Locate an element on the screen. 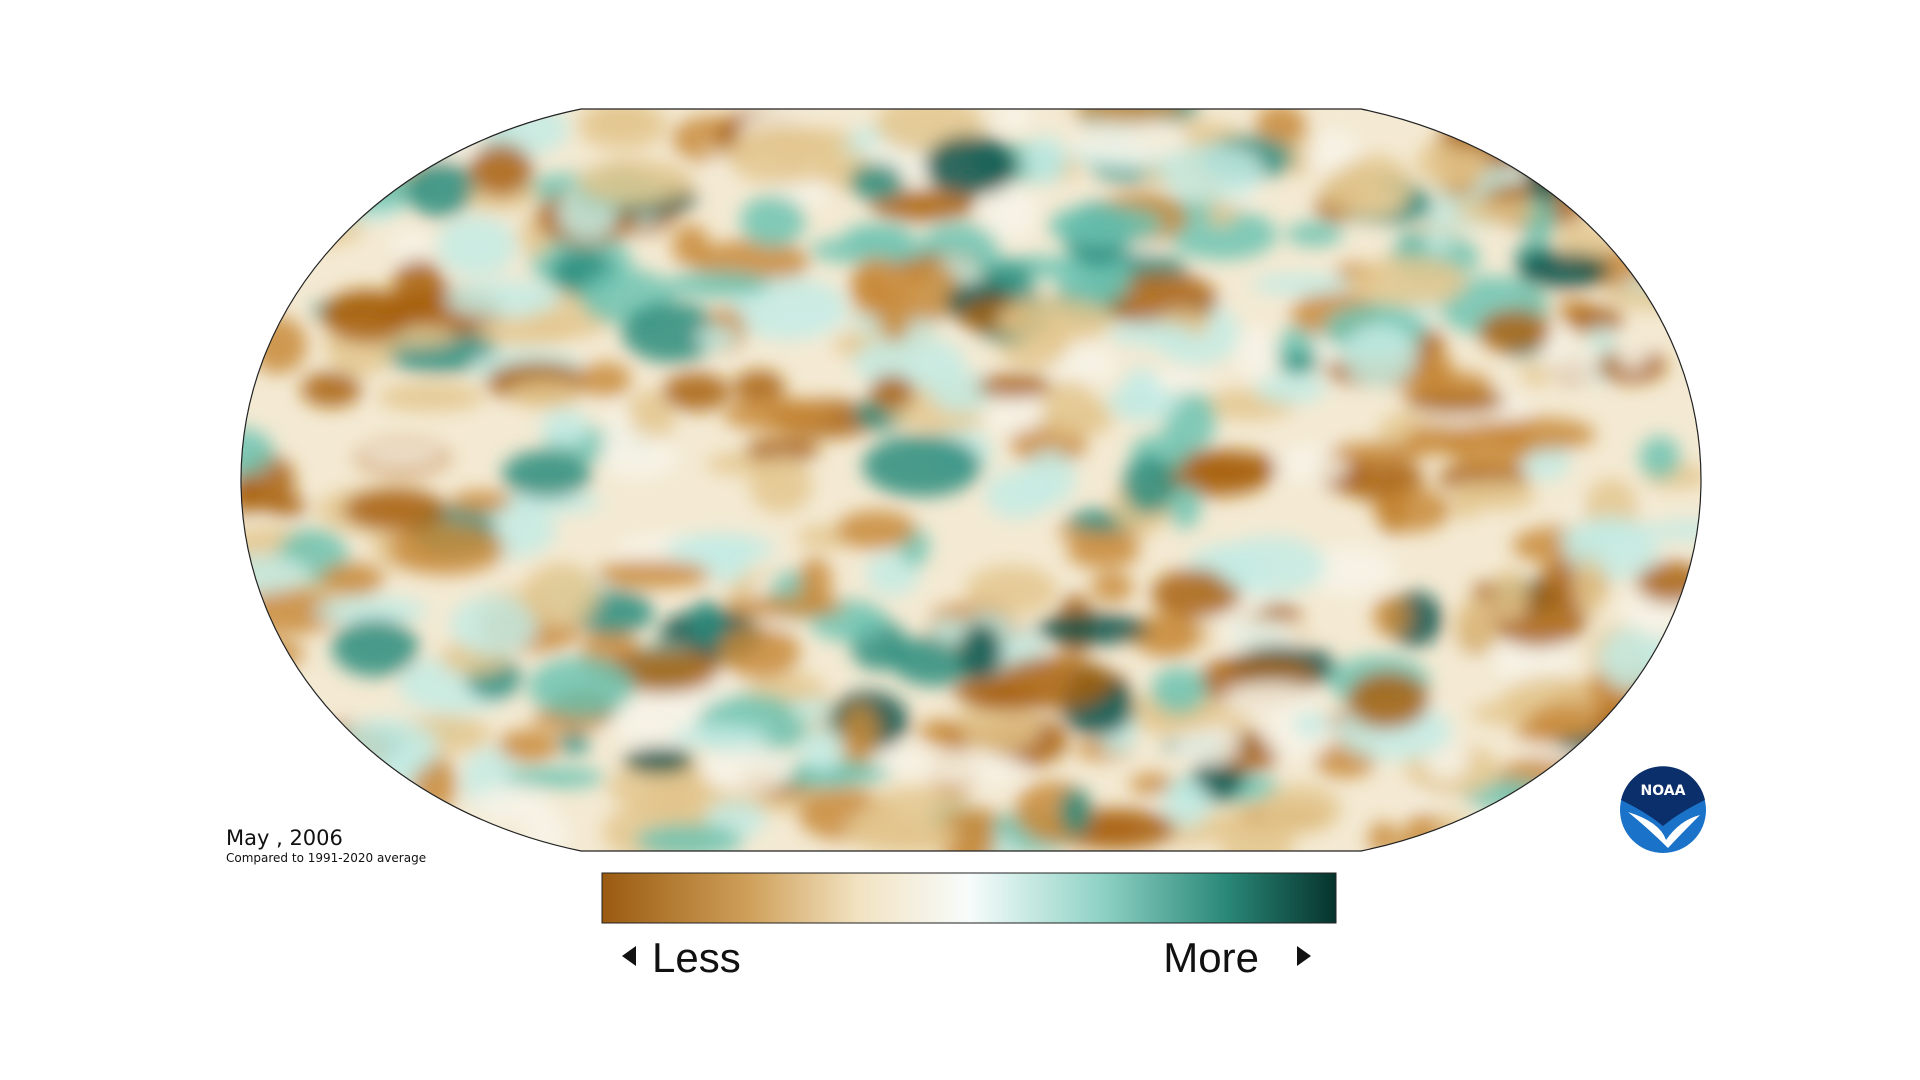 This screenshot has width=1920, height=1080. legend-low: Less is located at coordinates (696, 957).